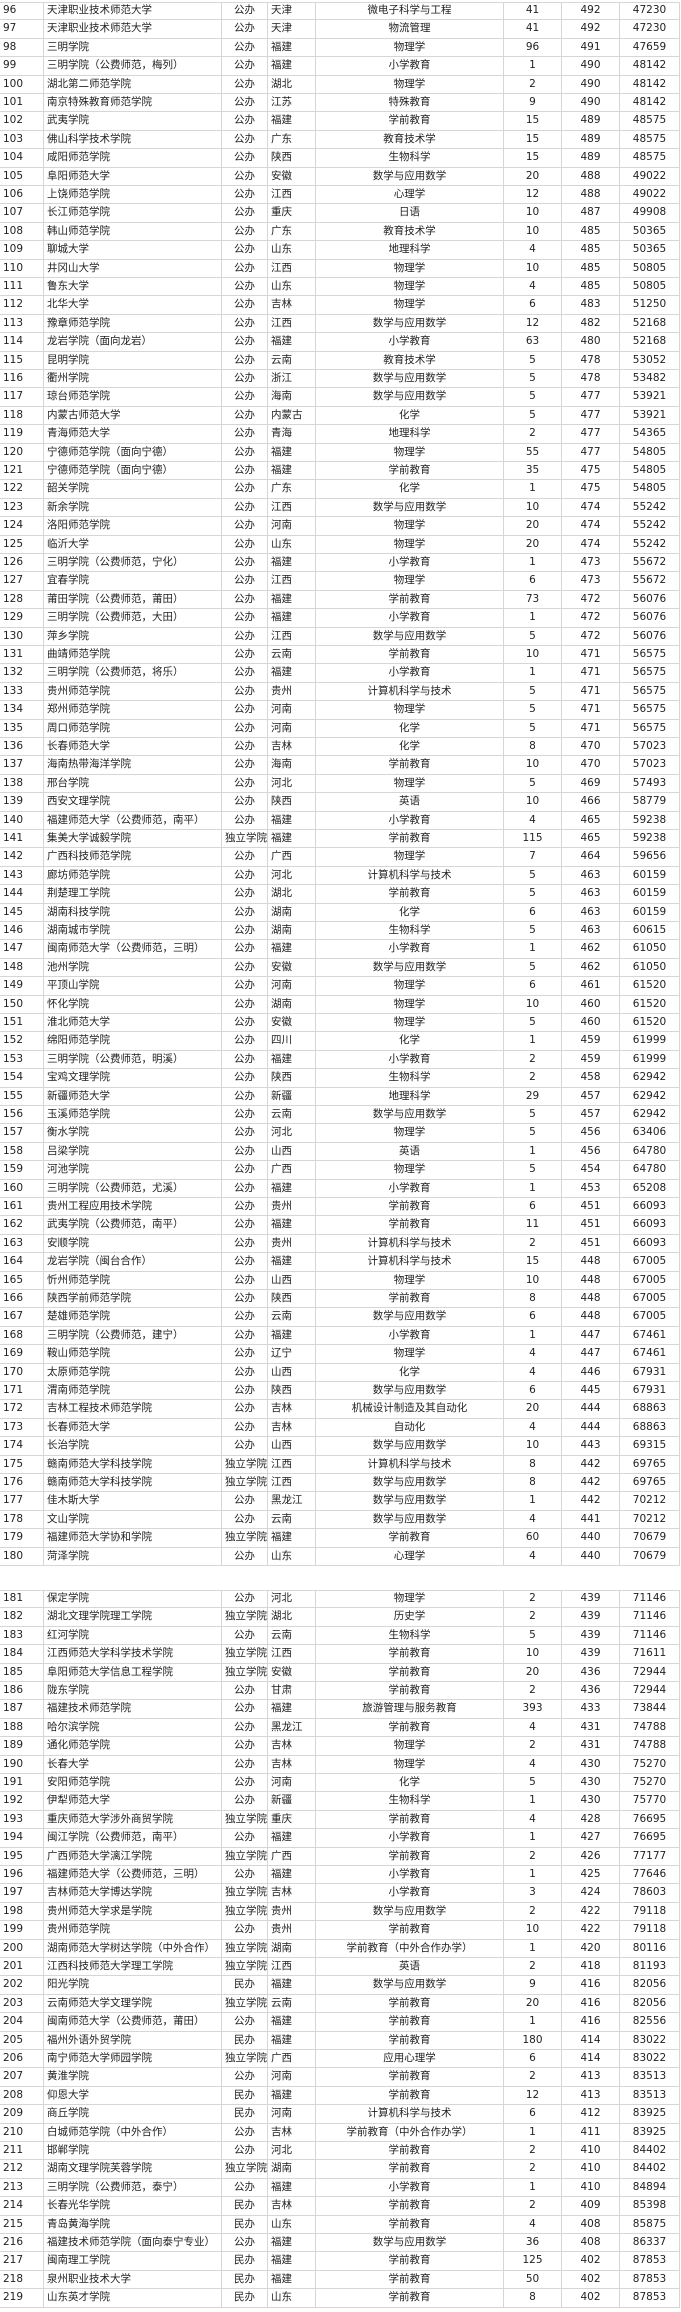 The image size is (681, 2312). I want to click on table-cell: 1, so click(533, 2188).